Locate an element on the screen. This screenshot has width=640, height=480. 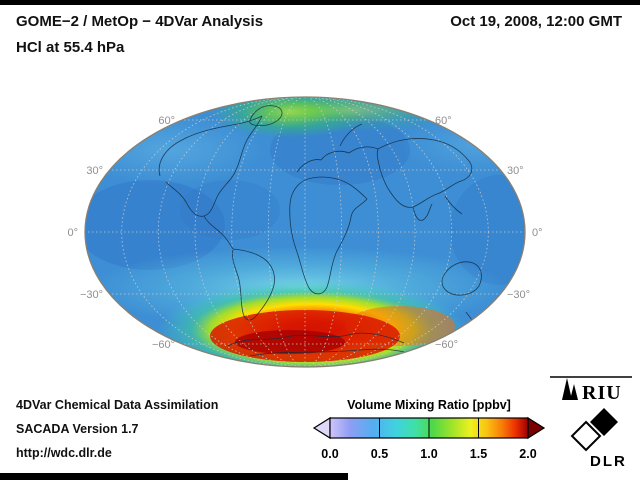
colorbar-underflow-arrow is located at coordinates (321, 428).